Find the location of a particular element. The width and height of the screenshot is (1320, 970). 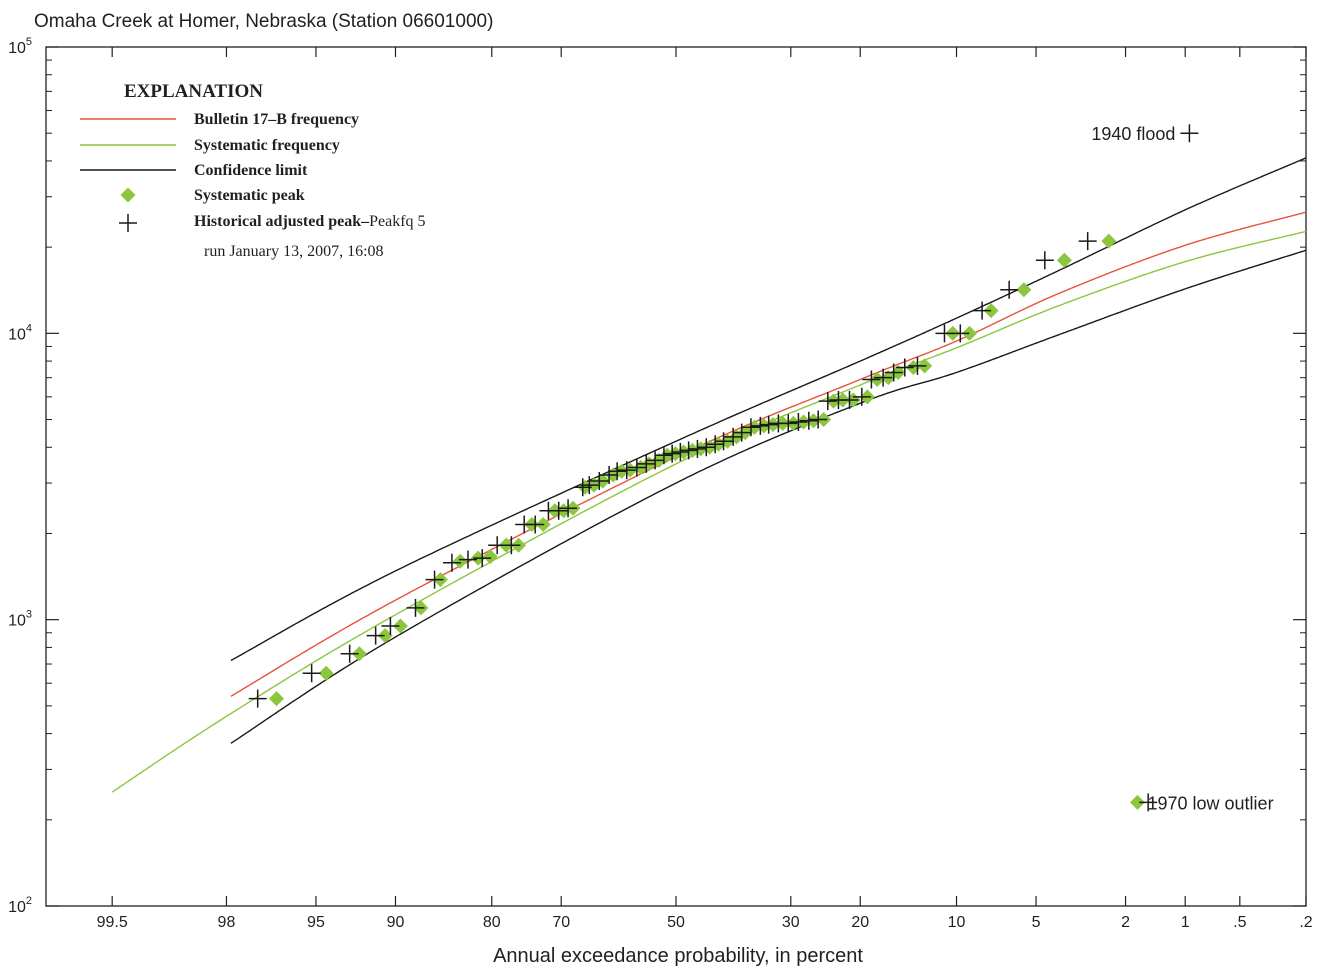

x-tick-label: 1 is located at coordinates (1185, 922).